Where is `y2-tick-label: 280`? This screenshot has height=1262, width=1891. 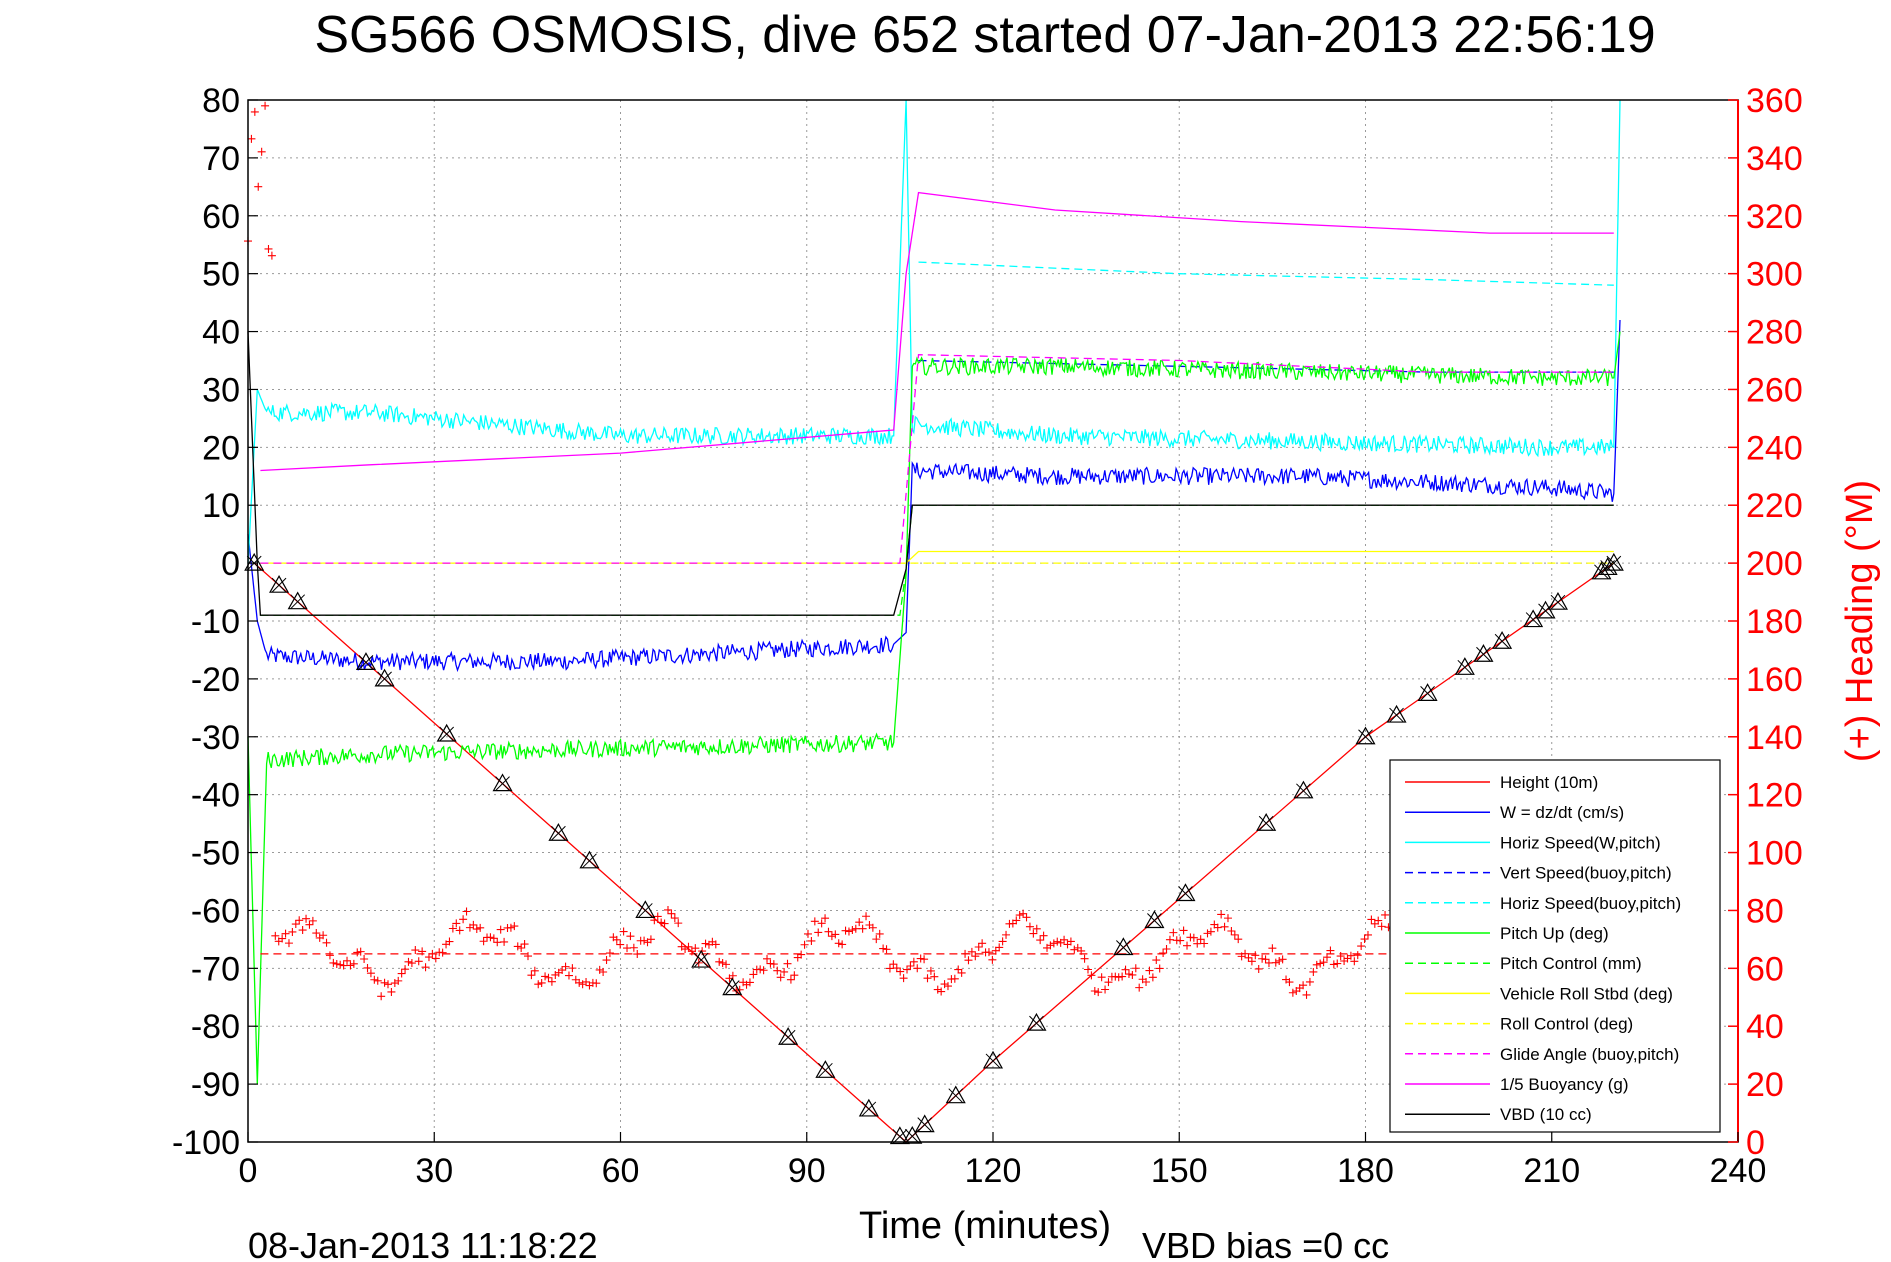 y2-tick-label: 280 is located at coordinates (1774, 333).